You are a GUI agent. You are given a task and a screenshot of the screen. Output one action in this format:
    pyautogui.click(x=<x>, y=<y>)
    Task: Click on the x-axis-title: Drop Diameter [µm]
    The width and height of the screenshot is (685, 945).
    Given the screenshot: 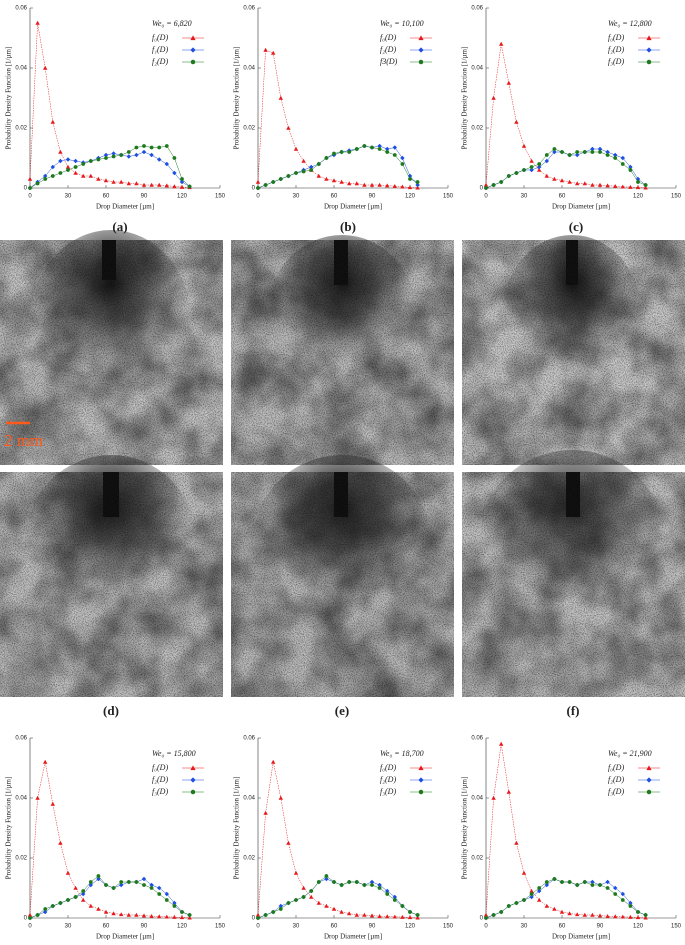 What is the action you would take?
    pyautogui.click(x=125, y=937)
    